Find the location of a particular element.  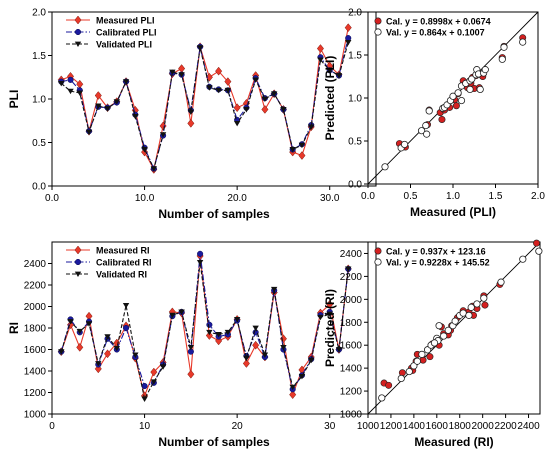

x-axis-label: Measured (PLI) is located at coordinates (453, 212).